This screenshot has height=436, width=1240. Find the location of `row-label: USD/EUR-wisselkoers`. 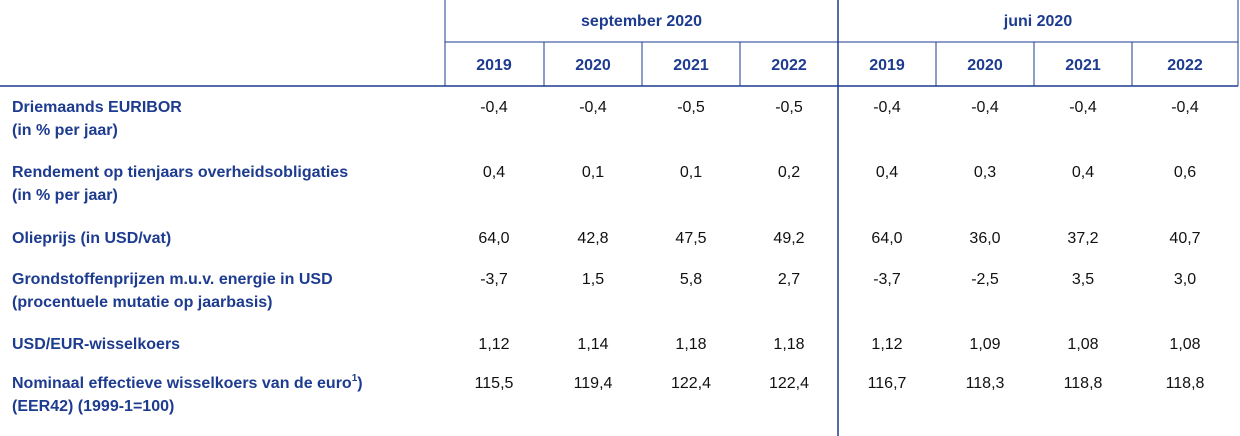

row-label: USD/EUR-wisselkoers is located at coordinates (96, 344).